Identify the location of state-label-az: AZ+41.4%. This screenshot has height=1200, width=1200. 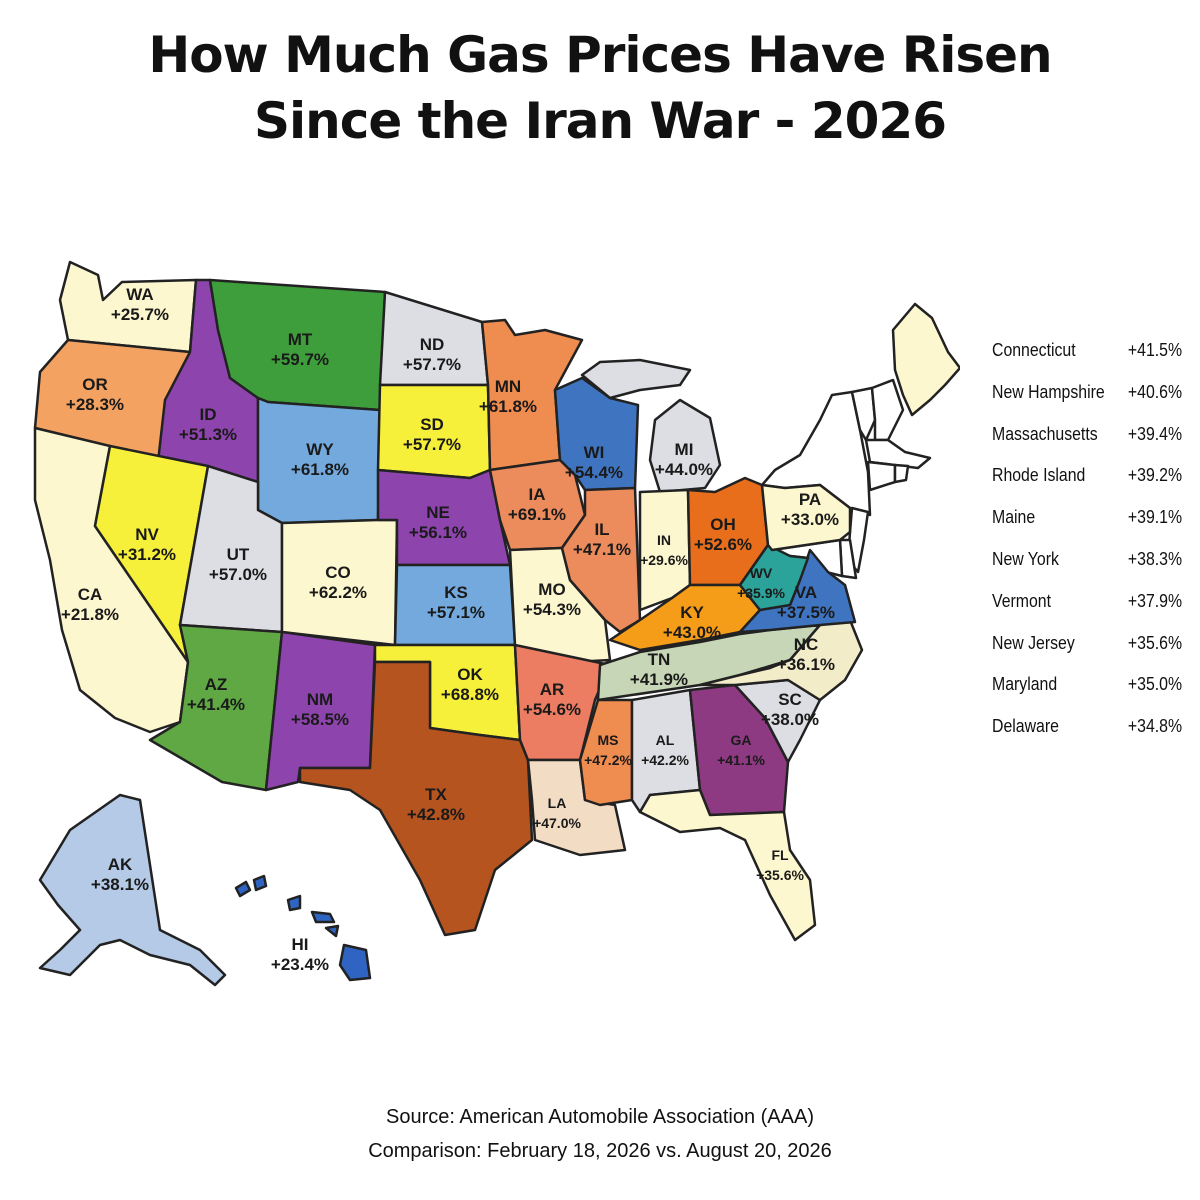
(216, 694).